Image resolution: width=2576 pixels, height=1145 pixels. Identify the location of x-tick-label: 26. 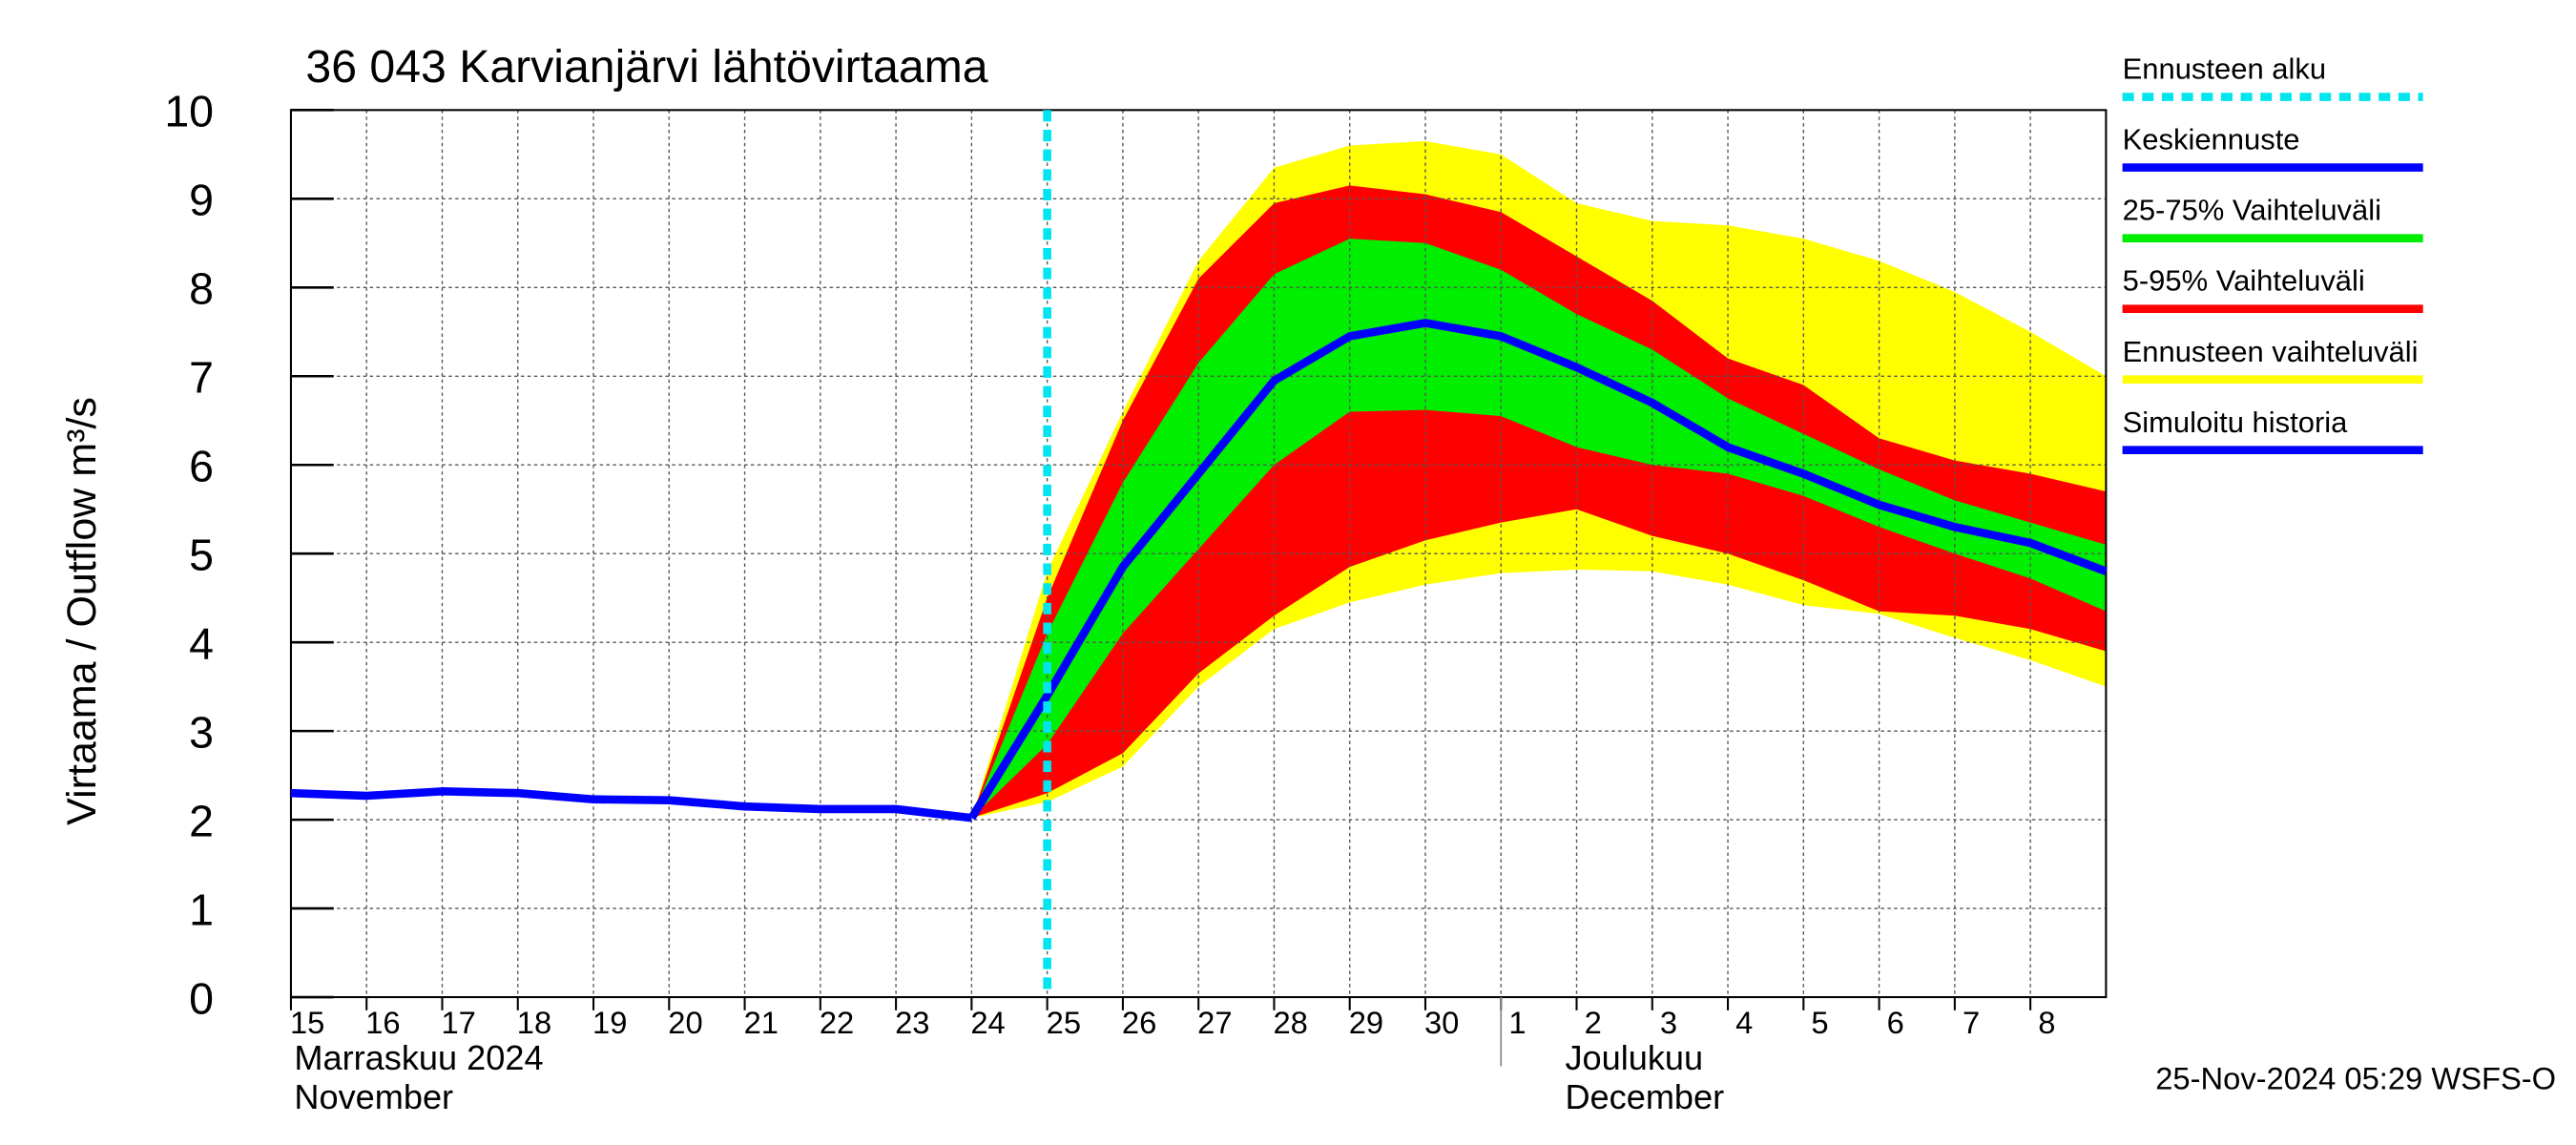
(1139, 1022).